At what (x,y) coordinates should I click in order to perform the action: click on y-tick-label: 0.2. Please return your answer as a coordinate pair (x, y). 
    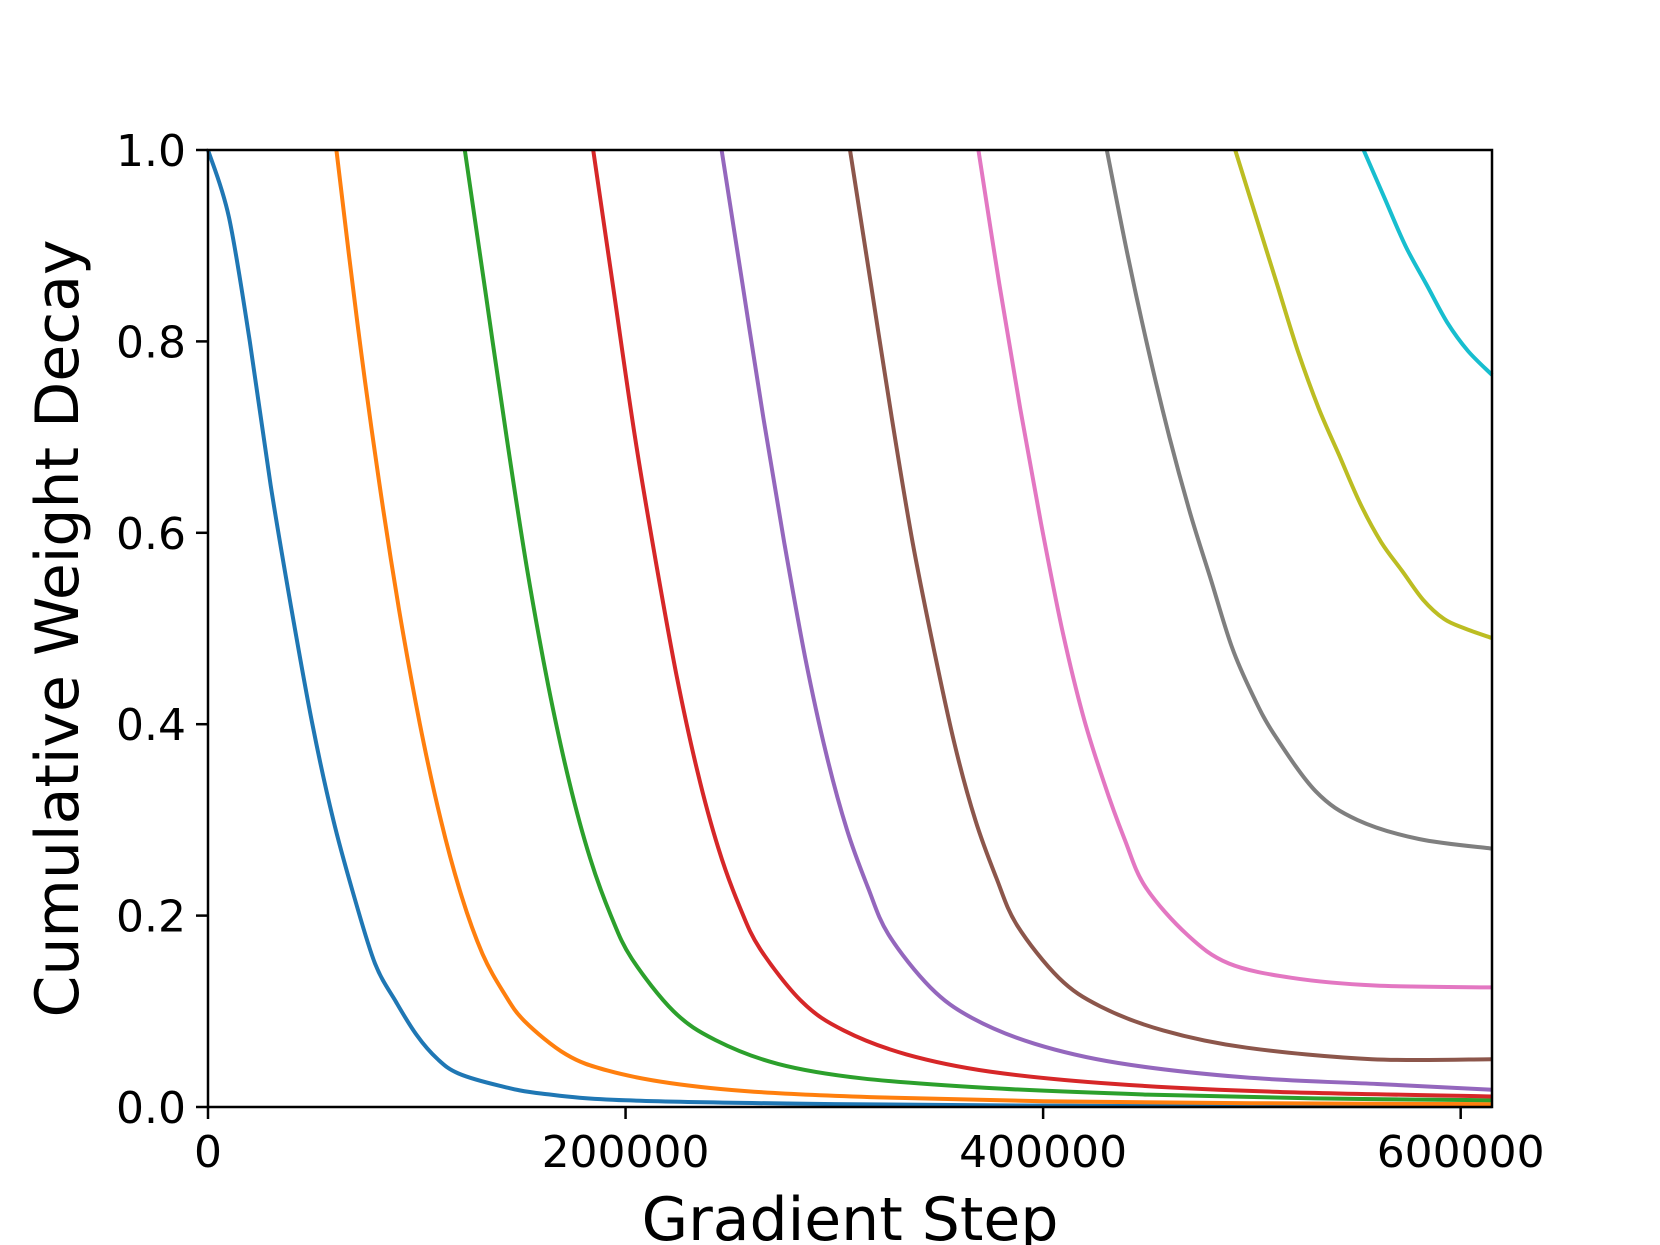
    Looking at the image, I should click on (151, 917).